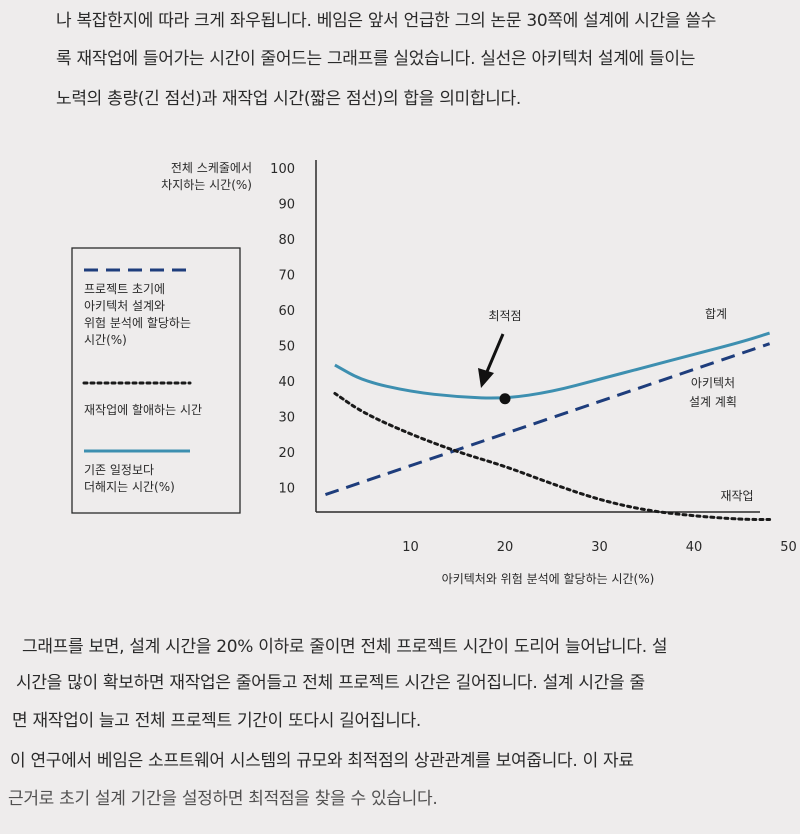  What do you see at coordinates (716, 314) in the screenshot?
I see `series-label-total: 합계` at bounding box center [716, 314].